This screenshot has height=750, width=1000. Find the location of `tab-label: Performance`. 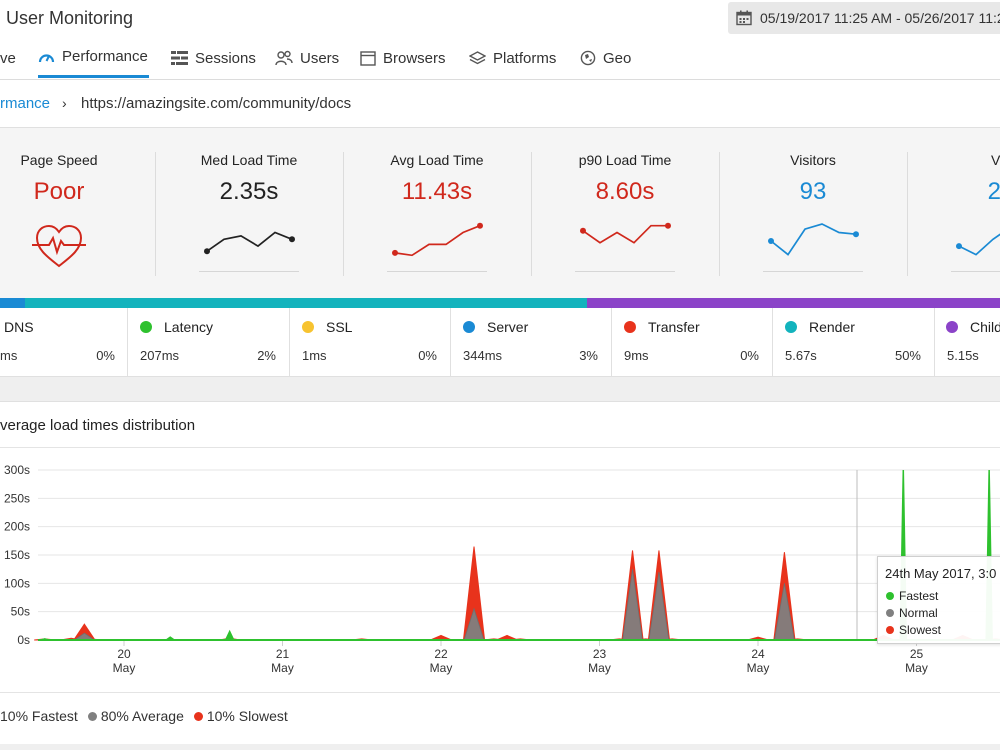

tab-label: Performance is located at coordinates (105, 56).